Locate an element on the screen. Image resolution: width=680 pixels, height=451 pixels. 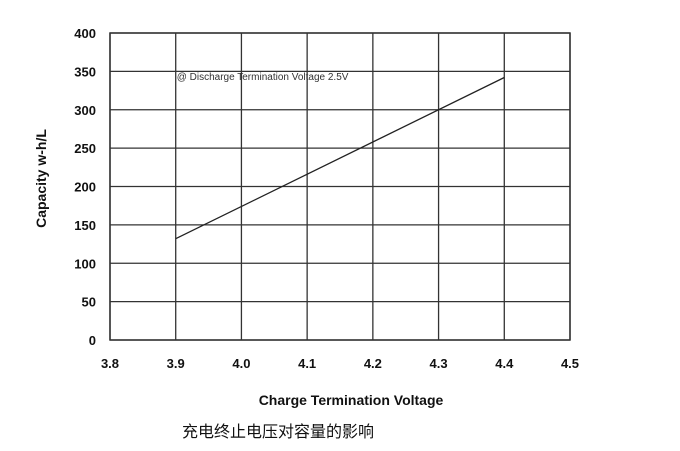
y-tick-label: 100 is located at coordinates (85, 263).